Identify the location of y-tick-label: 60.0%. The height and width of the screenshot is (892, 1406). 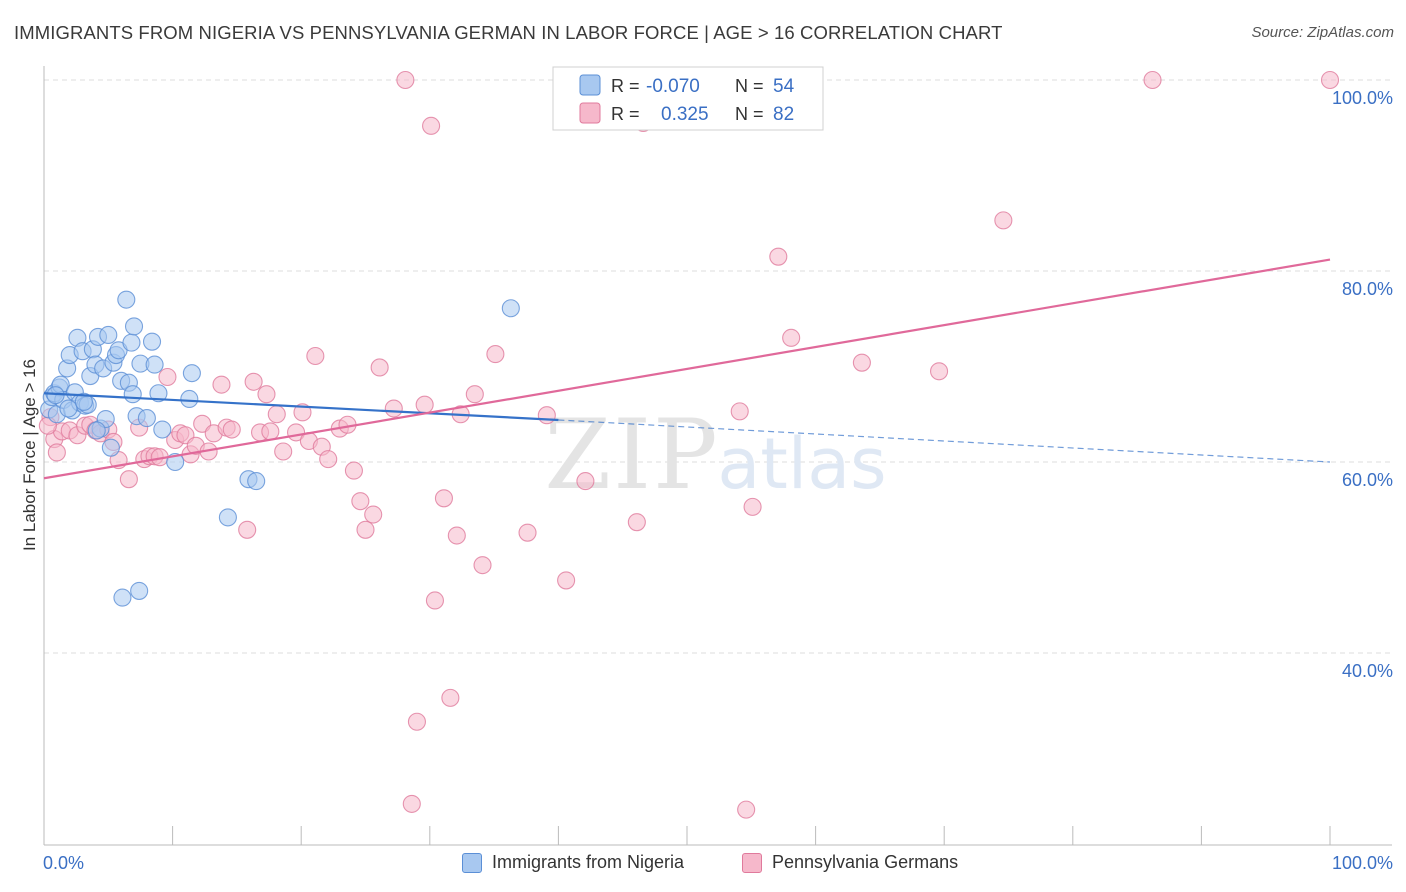
(1367, 480).